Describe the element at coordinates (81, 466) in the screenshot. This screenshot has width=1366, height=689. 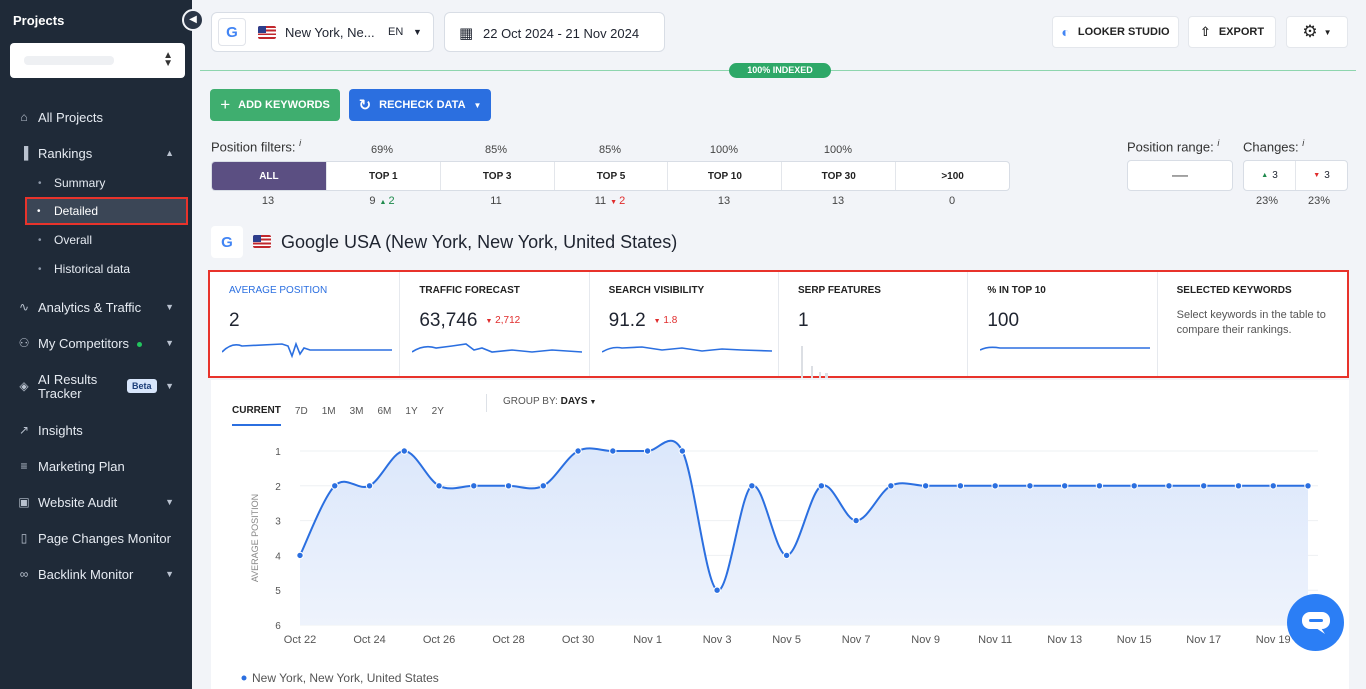
I see `sidebar-item-label: Marketing Plan` at that location.